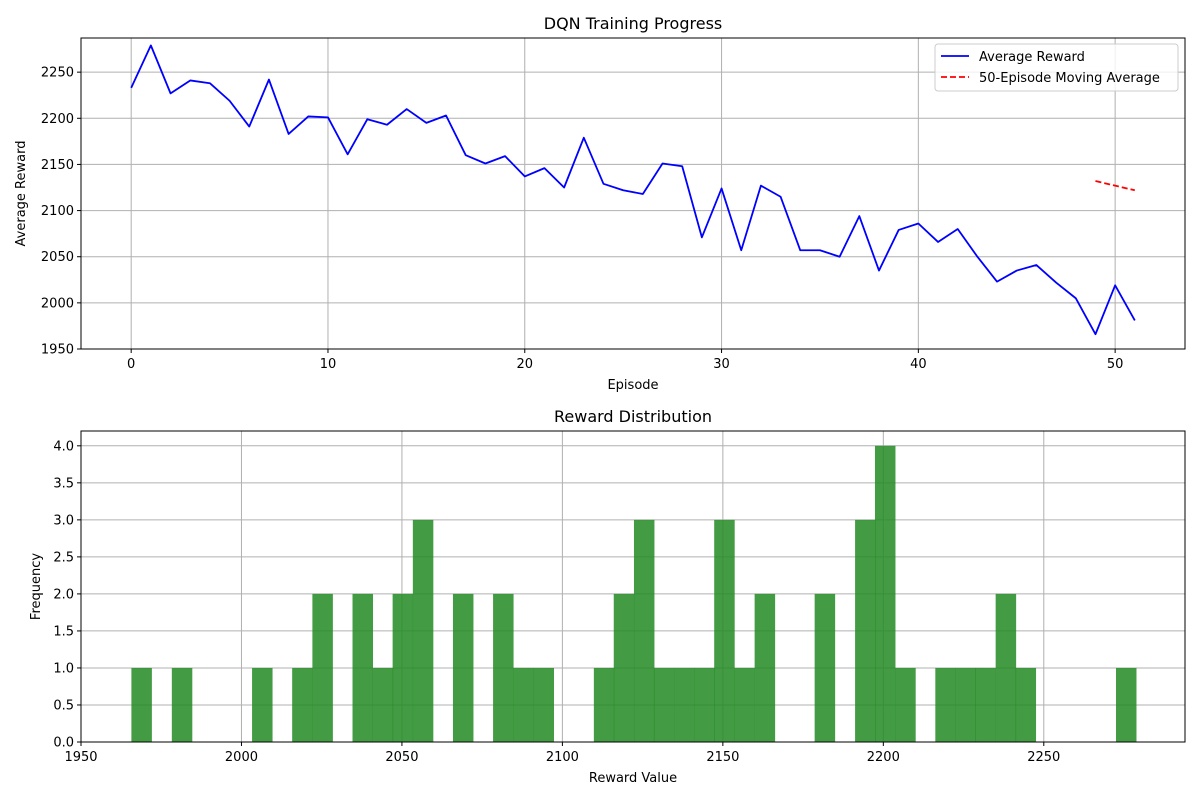 The height and width of the screenshot is (800, 1200). I want to click on y-tick-label: 3.0, so click(63, 520).